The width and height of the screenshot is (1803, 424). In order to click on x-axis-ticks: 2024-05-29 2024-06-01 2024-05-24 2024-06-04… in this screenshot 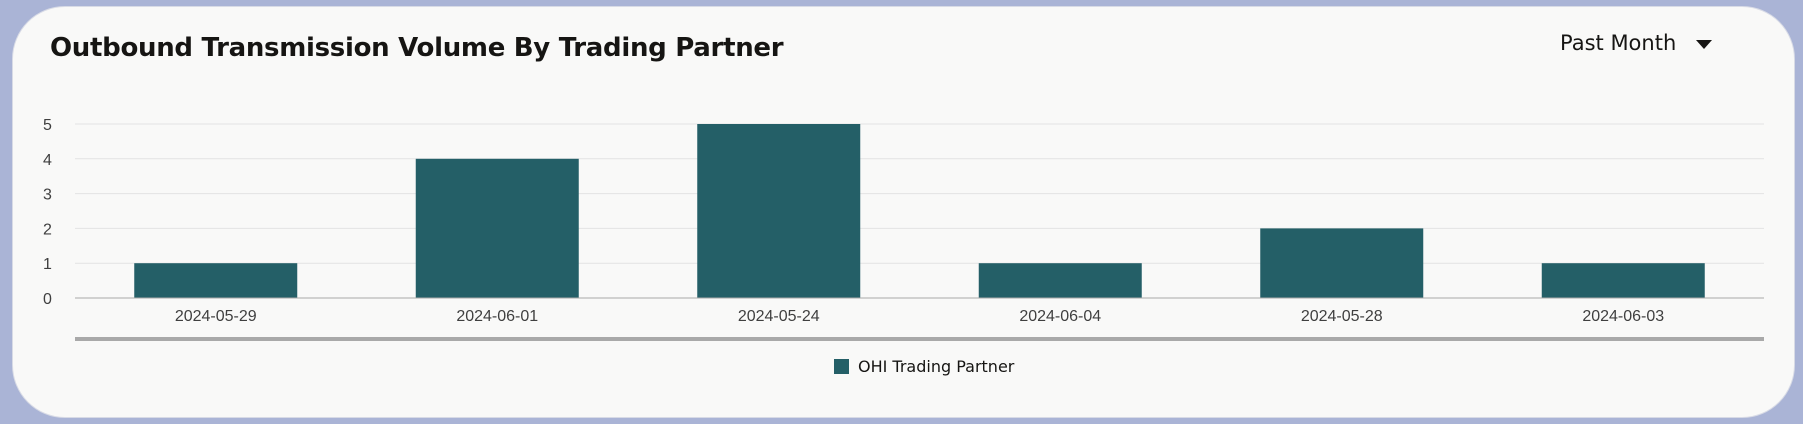, I will do `click(919, 316)`.